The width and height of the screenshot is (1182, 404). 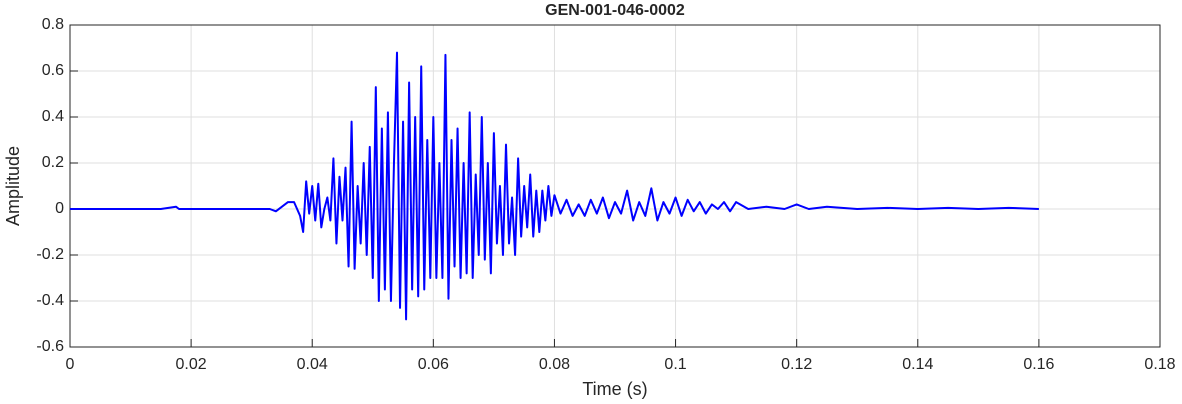 What do you see at coordinates (53, 70) in the screenshot?
I see `y-tick-label: 0.6` at bounding box center [53, 70].